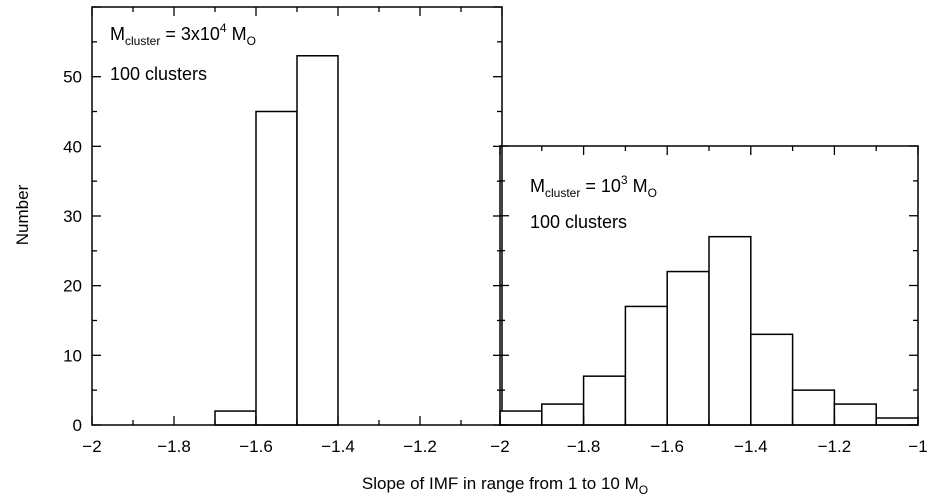 Image resolution: width=930 pixels, height=500 pixels. I want to click on left-y-tick-label: 0, so click(77, 425).